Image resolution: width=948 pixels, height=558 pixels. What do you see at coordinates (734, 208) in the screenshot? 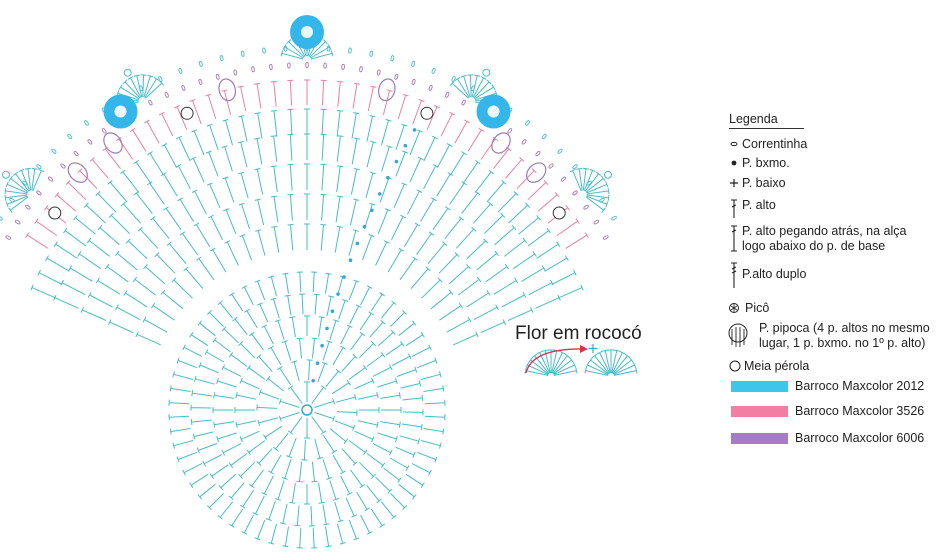
I see `double-crochet-icon` at bounding box center [734, 208].